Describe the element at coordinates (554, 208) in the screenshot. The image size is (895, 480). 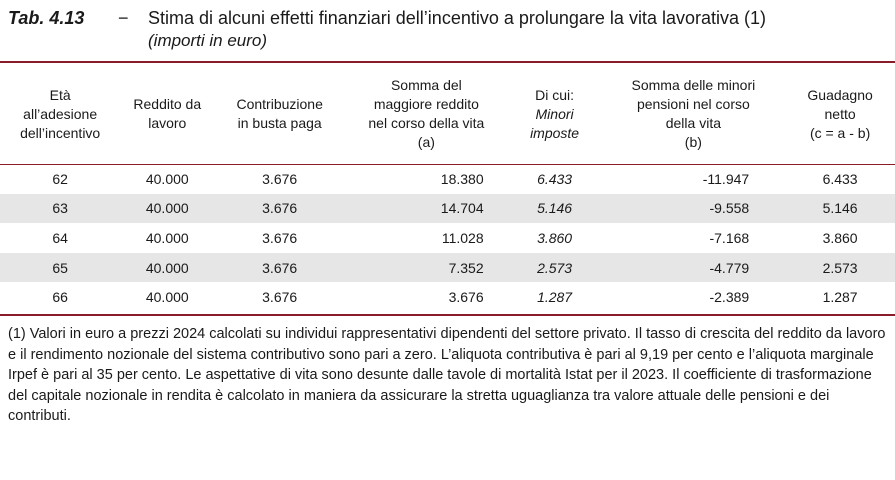
I see `cell-lower-taxes: 5.146` at that location.